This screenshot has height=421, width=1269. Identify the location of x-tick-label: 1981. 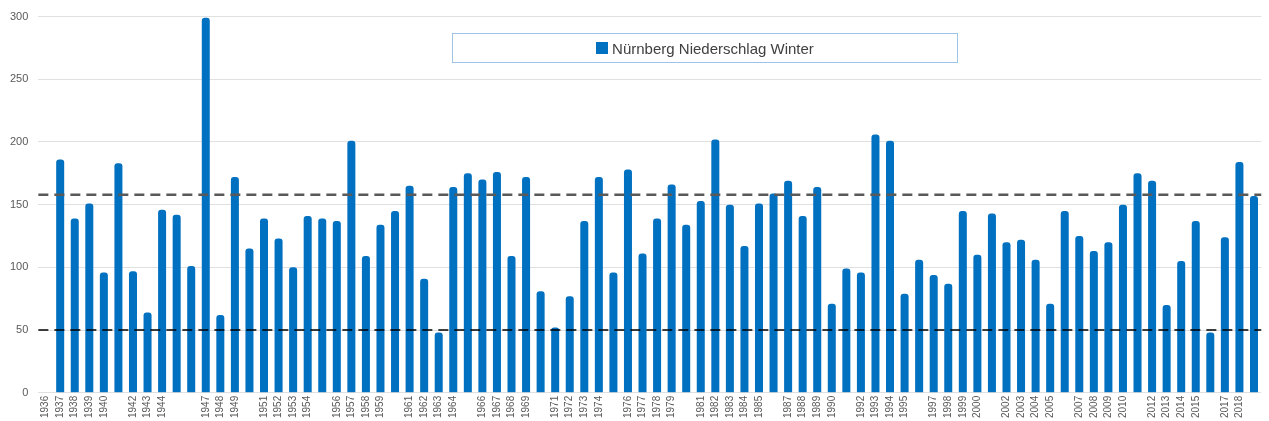
(700, 406).